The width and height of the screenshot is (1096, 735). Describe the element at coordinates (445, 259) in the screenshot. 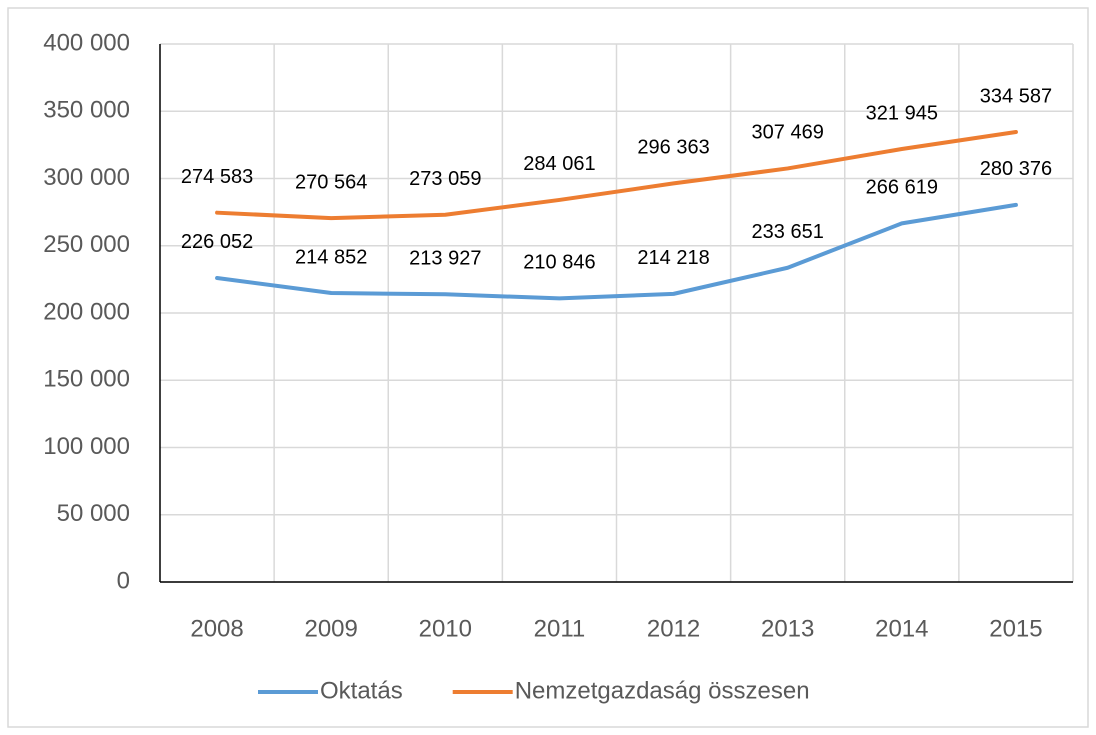

I see `data-label: 213 927` at that location.